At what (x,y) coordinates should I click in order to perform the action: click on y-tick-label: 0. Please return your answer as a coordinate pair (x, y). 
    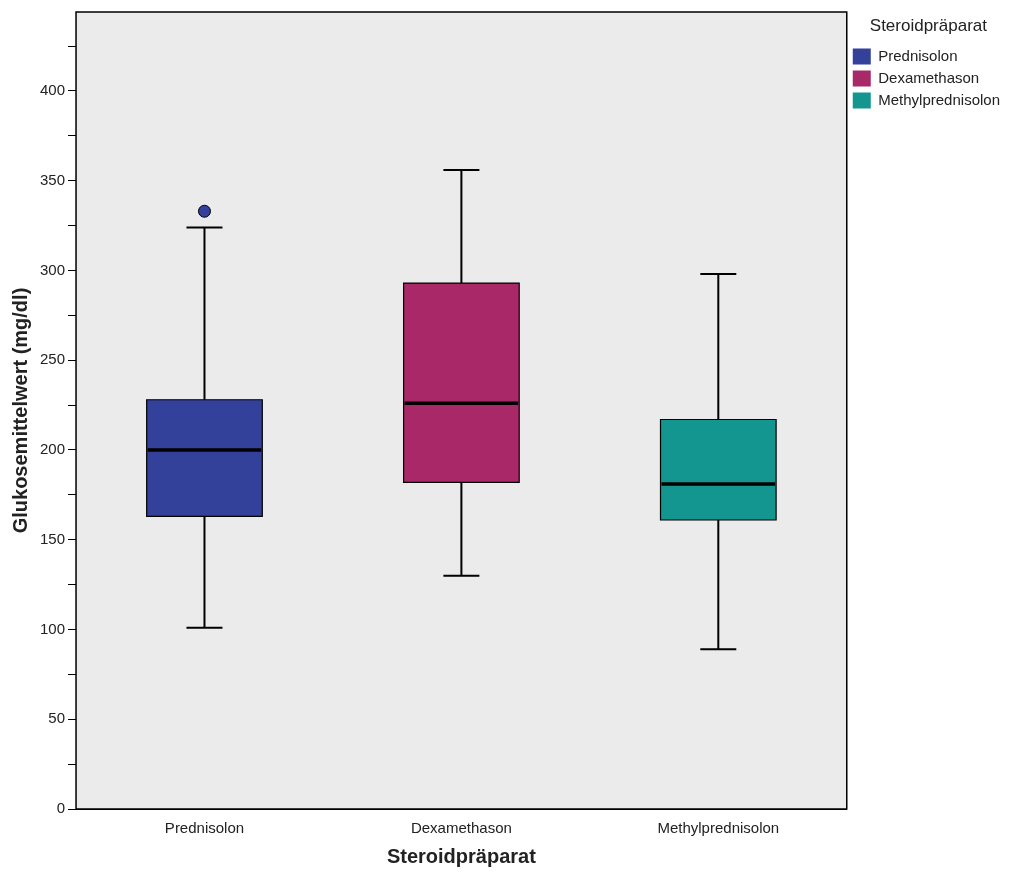
    Looking at the image, I should click on (61, 808).